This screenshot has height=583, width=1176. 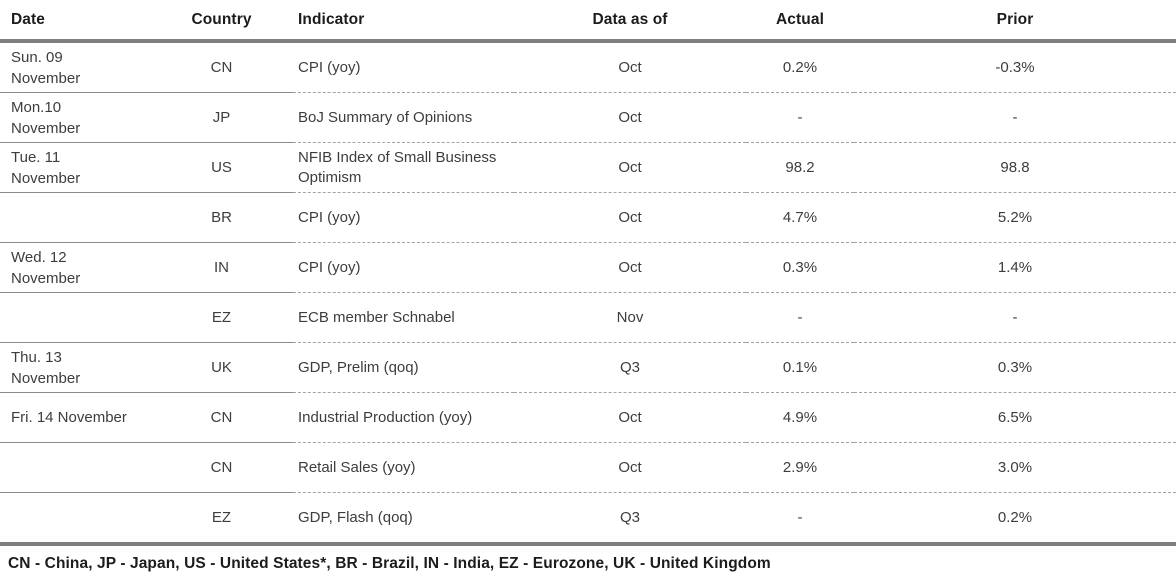 What do you see at coordinates (1015, 267) in the screenshot?
I see `prior-cell: 1.4%` at bounding box center [1015, 267].